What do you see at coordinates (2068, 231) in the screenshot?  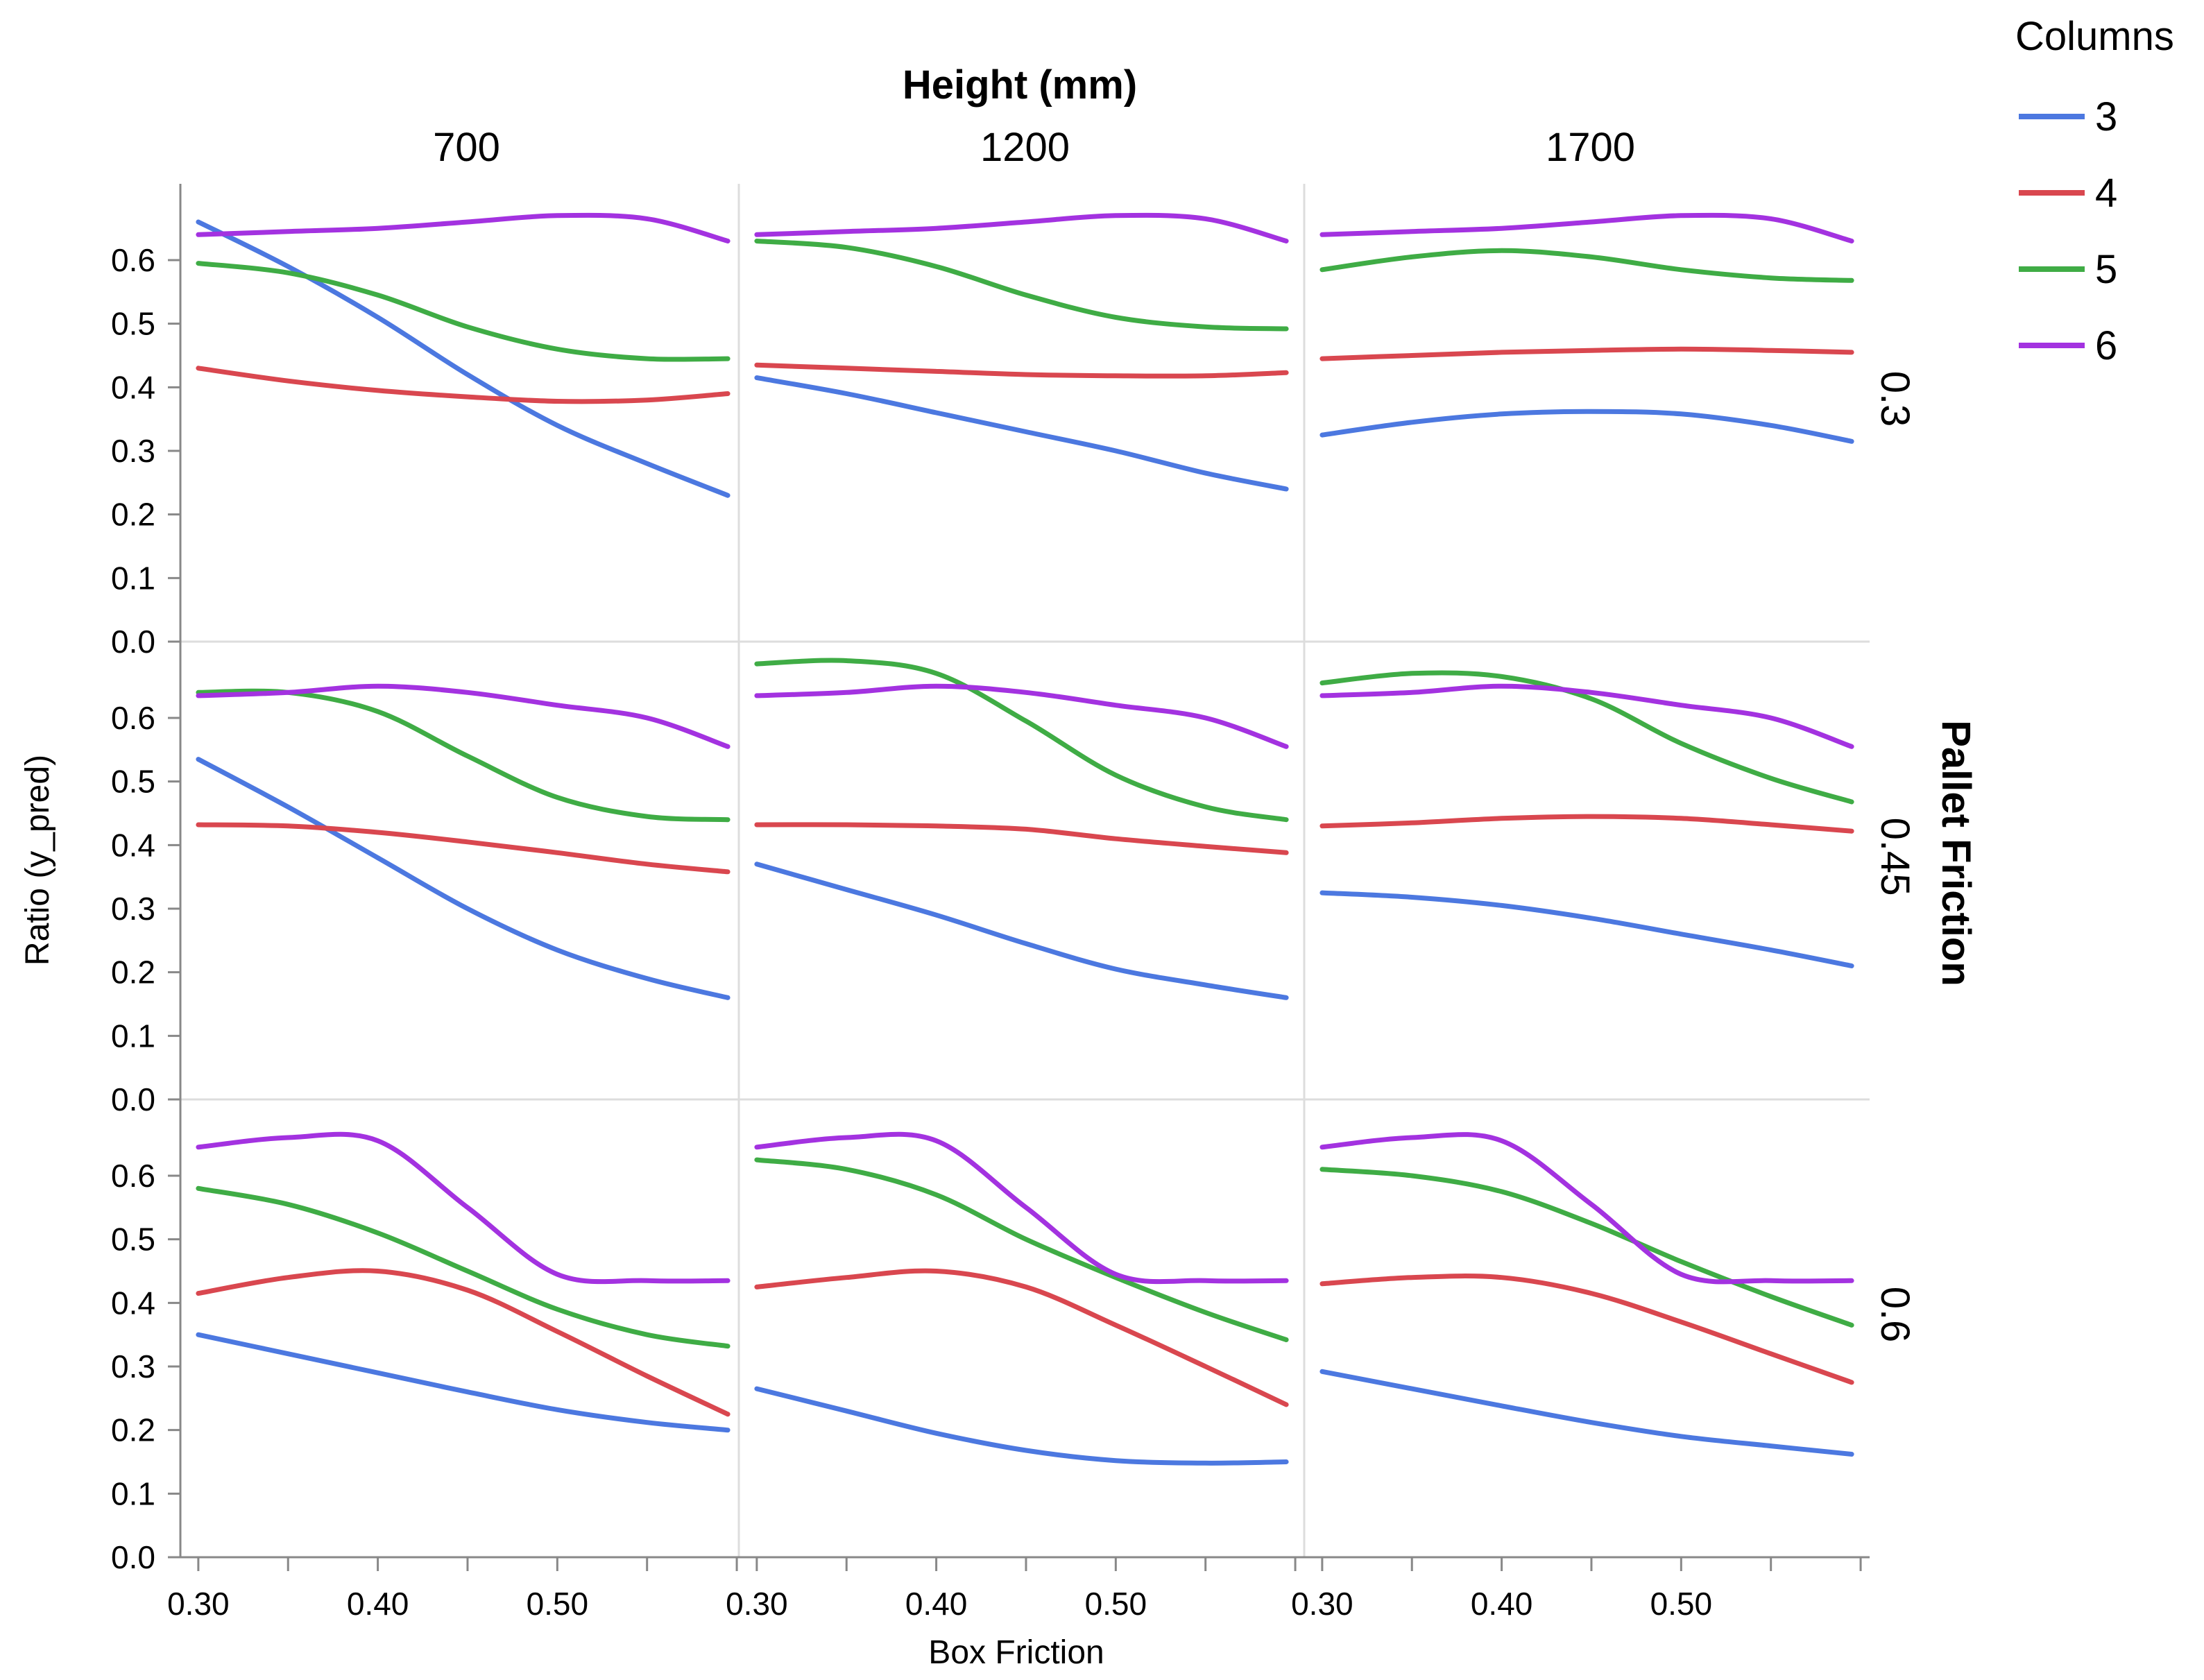 I see `legend-entries: 3 4 5 6` at bounding box center [2068, 231].